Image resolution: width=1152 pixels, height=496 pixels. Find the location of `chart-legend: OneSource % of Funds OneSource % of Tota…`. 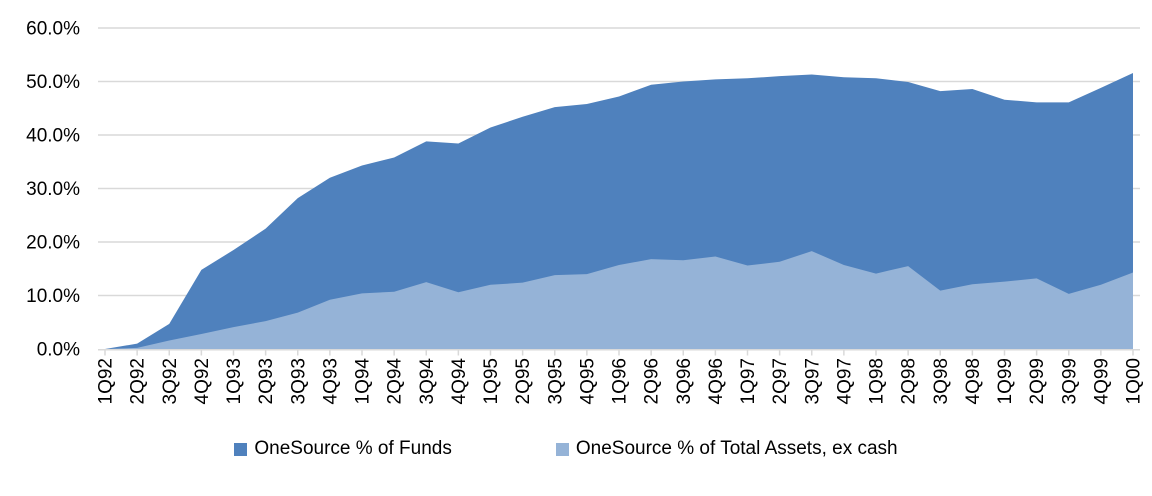

chart-legend: OneSource % of Funds OneSource % of Tota… is located at coordinates (571, 449).